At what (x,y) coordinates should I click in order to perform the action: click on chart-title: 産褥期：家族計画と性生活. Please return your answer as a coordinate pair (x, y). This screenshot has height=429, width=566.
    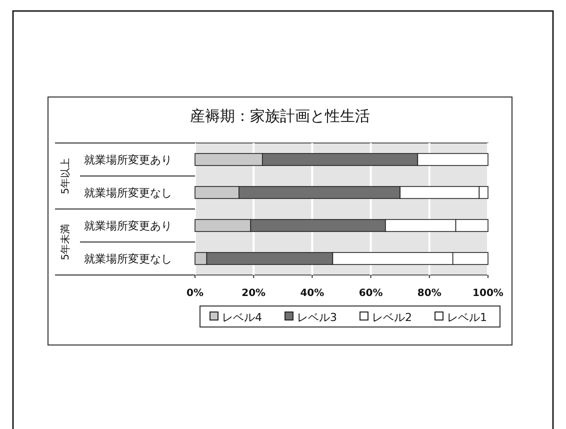
    Looking at the image, I should click on (280, 116).